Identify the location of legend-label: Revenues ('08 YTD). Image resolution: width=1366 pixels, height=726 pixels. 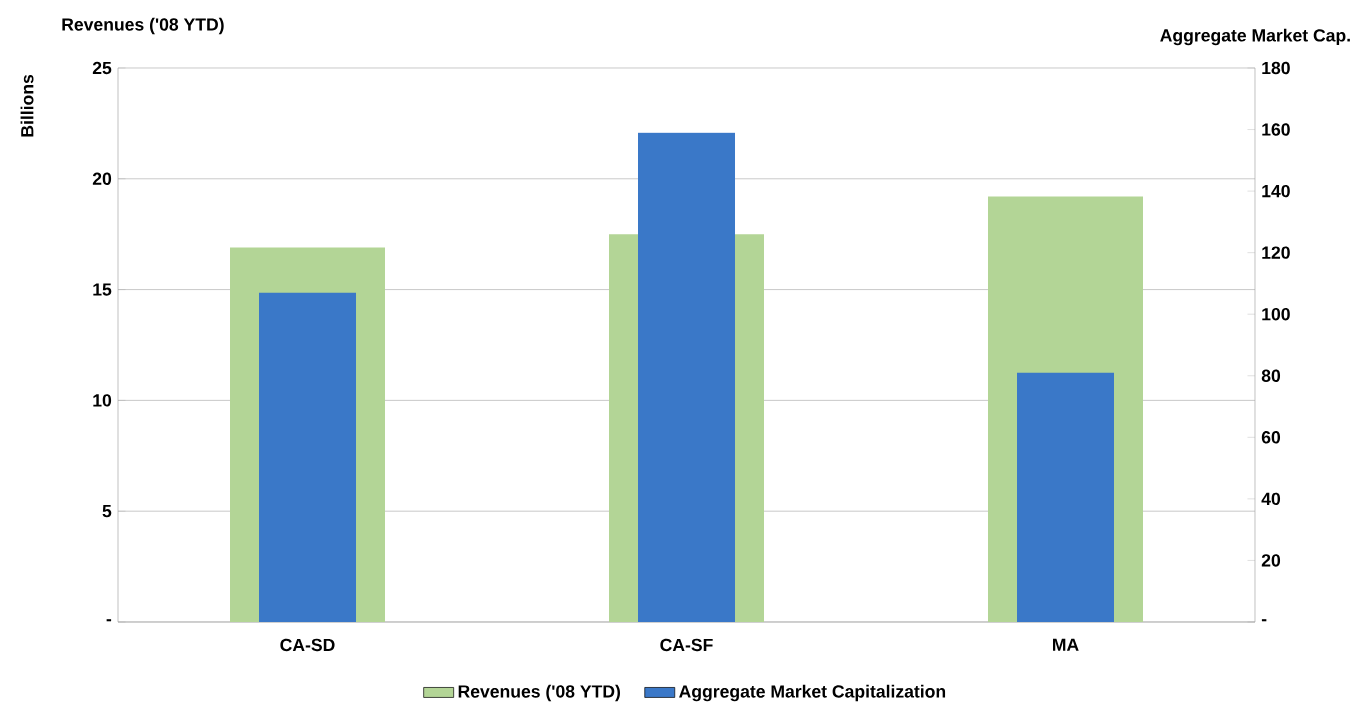
(539, 693).